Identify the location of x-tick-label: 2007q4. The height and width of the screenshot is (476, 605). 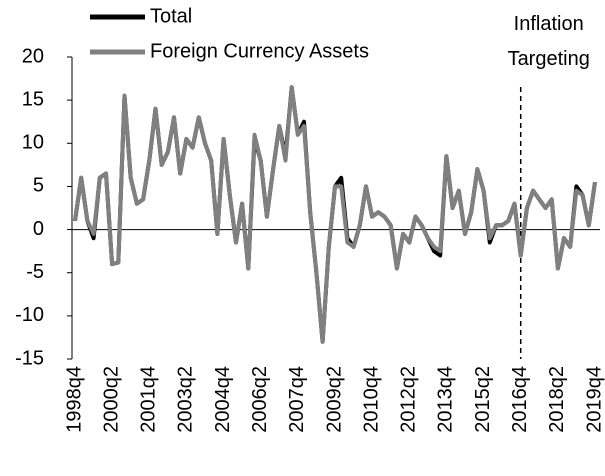
(297, 399).